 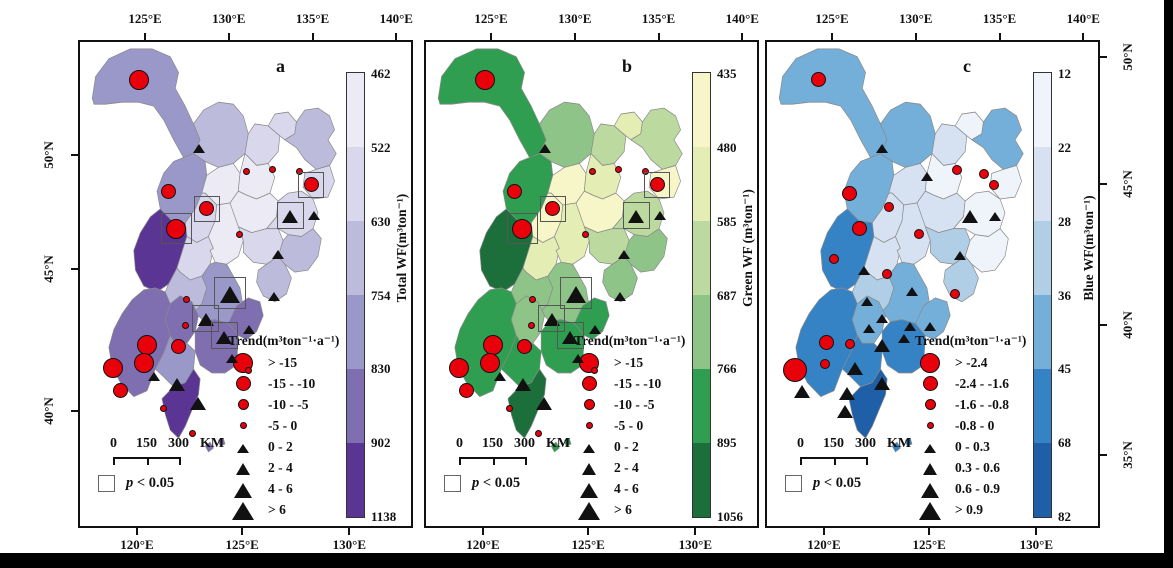 I want to click on legend-row: 0.6 - 0.9, so click(x=1008, y=488).